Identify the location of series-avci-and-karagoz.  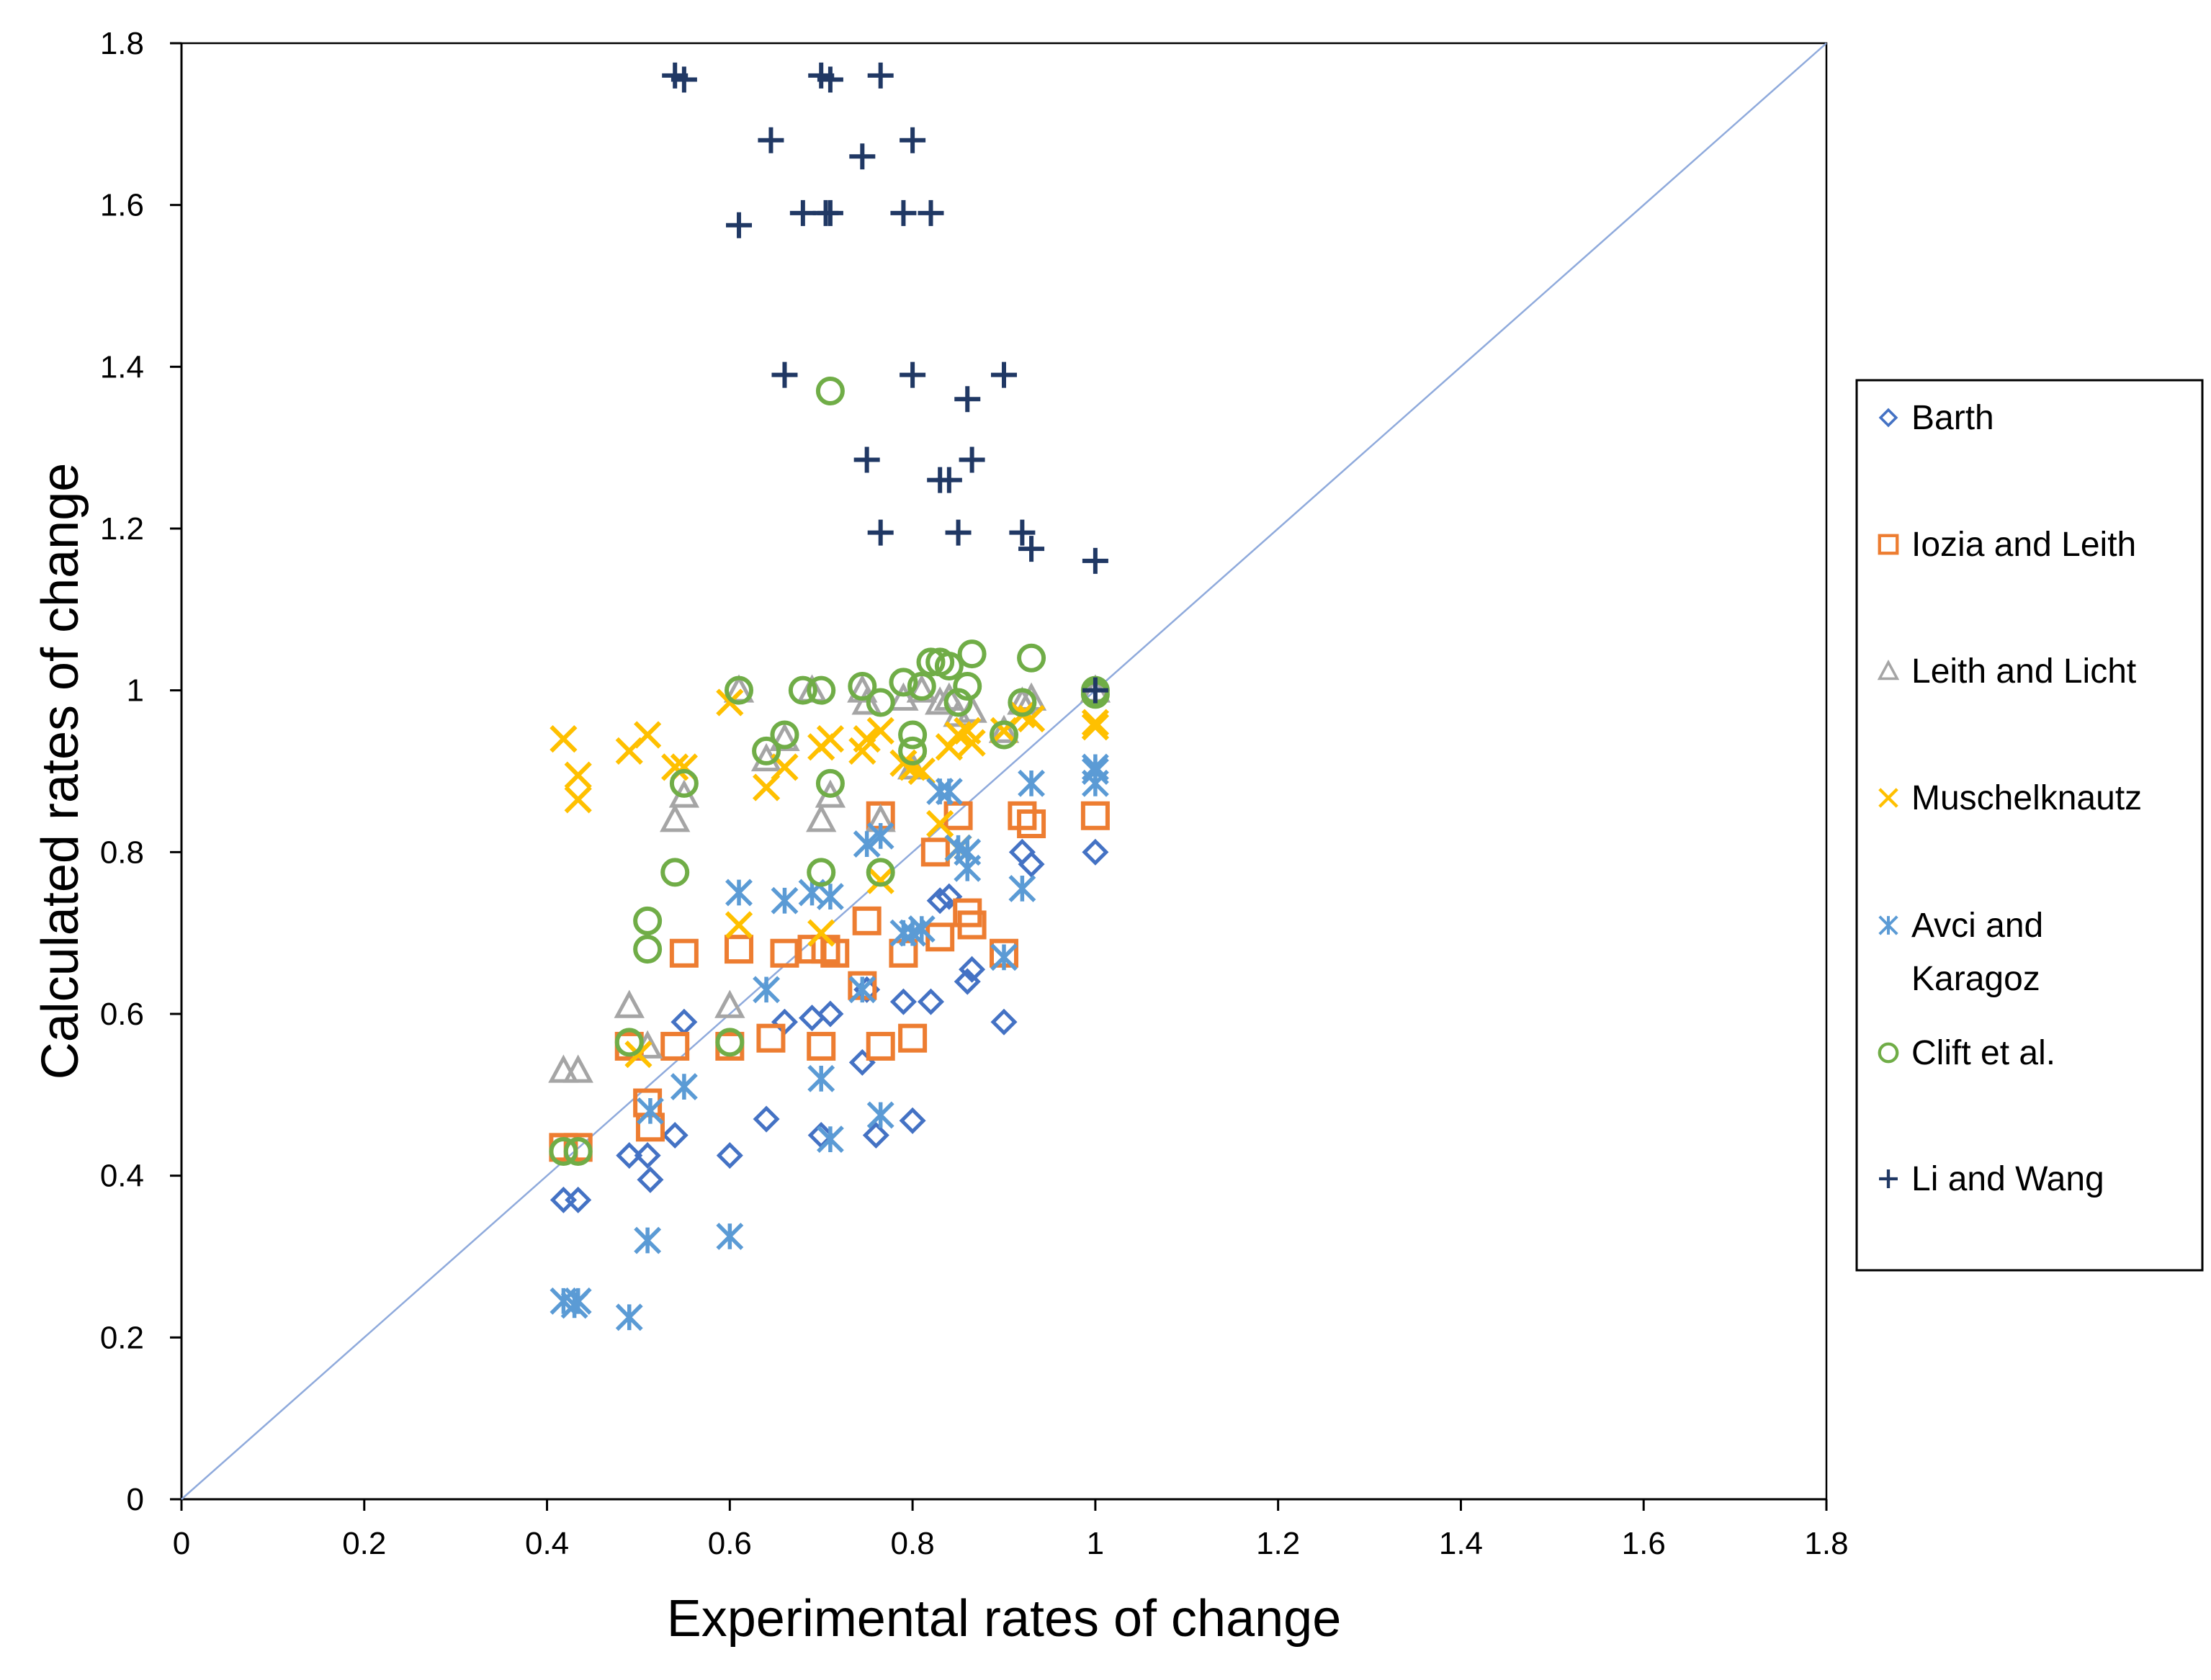
(829, 1042).